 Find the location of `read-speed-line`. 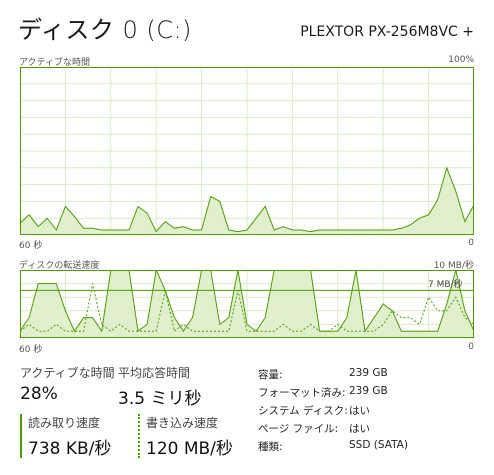

read-speed-line is located at coordinates (247, 301).